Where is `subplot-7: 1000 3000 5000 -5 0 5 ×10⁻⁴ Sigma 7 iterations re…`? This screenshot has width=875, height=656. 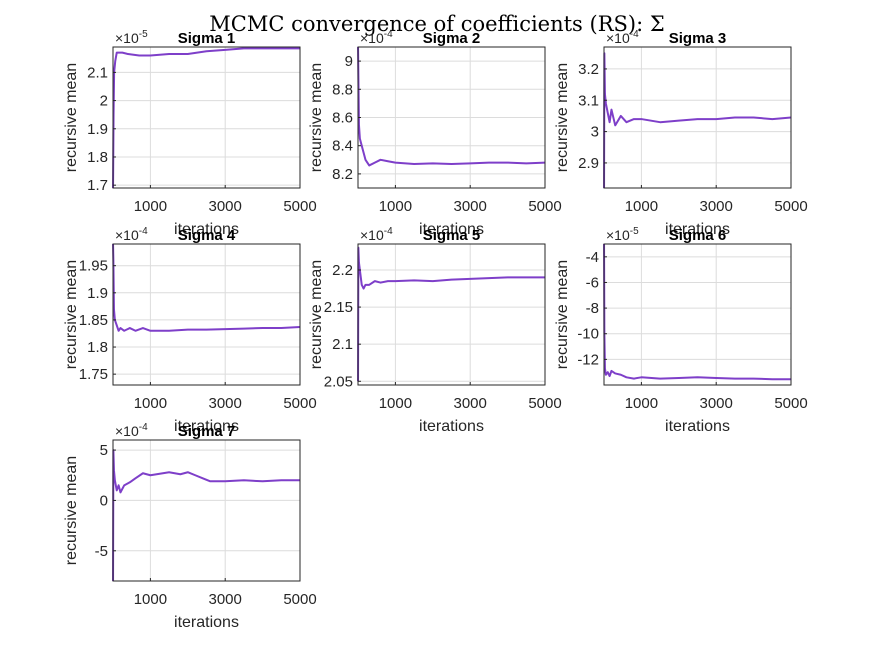
subplot-7: 1000 3000 5000 -5 0 5 ×10⁻⁴ Sigma 7 iterations re… is located at coordinates (190, 526).